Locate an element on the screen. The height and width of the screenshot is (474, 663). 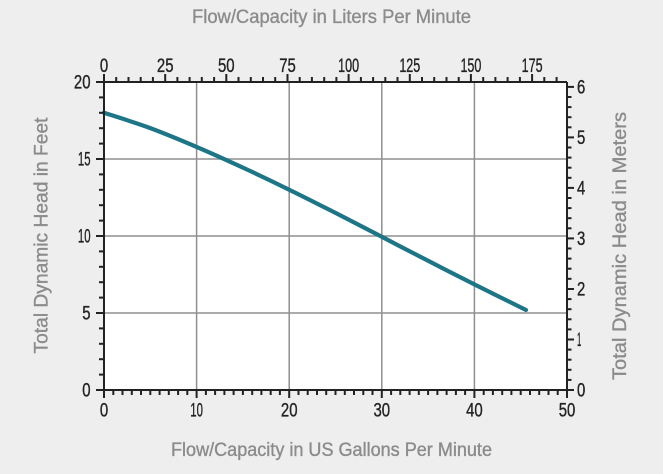
svg-text:Flow/Capacity in Liters Per Mi: Flow/Capacity in Liters Per Minute is located at coordinates (331, 17).